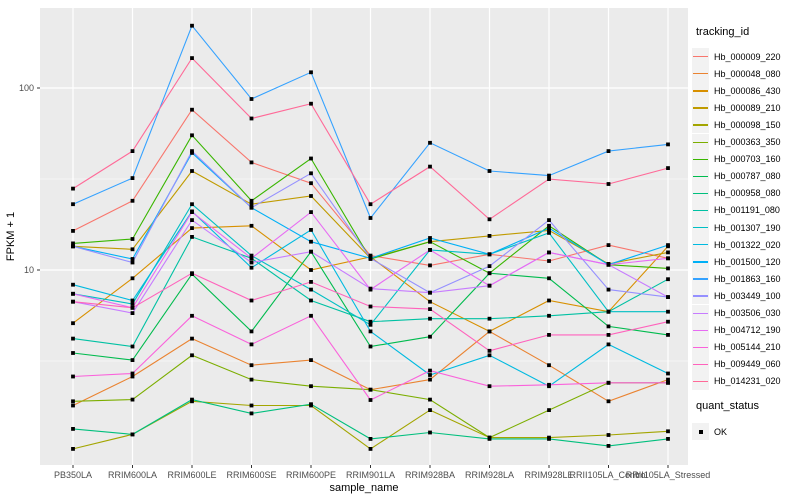 This screenshot has height=500, width=800. What do you see at coordinates (747, 90) in the screenshot?
I see `legend-label: Hb_000086_430` at bounding box center [747, 90].